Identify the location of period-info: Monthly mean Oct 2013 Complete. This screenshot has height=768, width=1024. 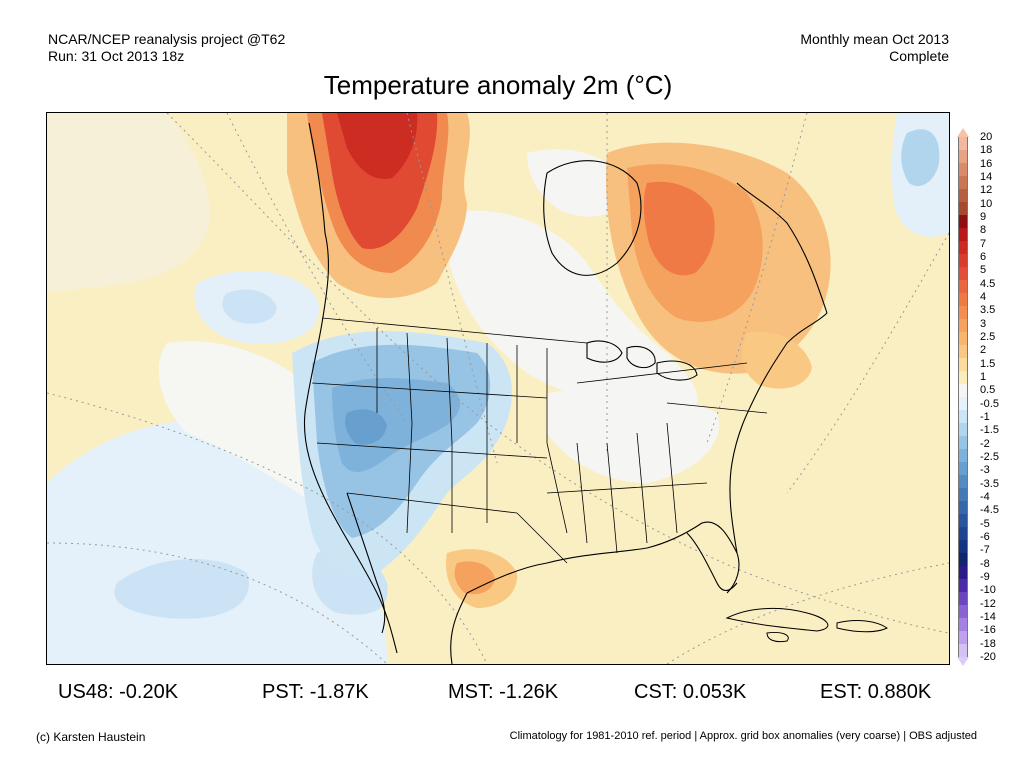
(874, 48).